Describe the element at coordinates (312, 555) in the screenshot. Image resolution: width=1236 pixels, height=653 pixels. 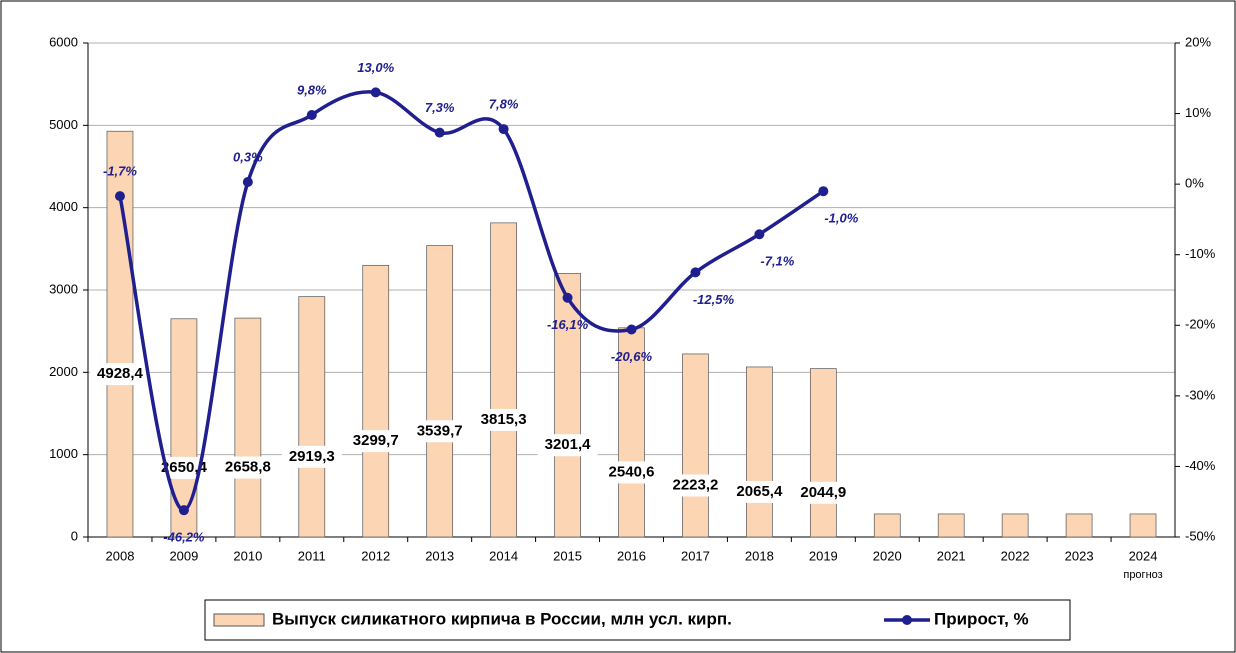
I see `x-tick-label: 2011` at that location.